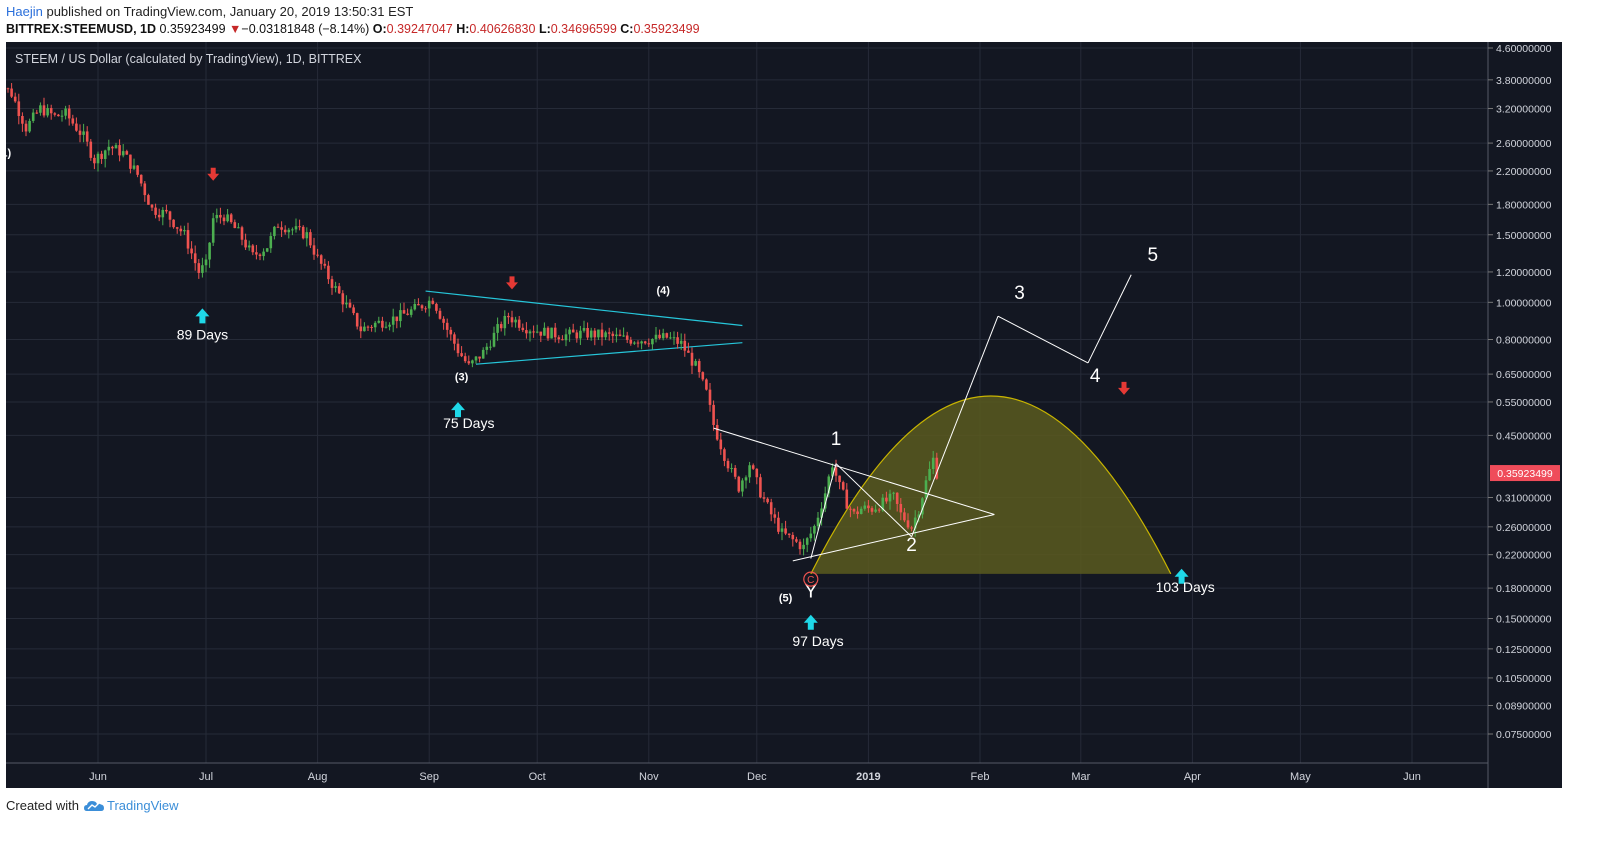  What do you see at coordinates (98, 777) in the screenshot?
I see `x-tick-label: Jun` at bounding box center [98, 777].